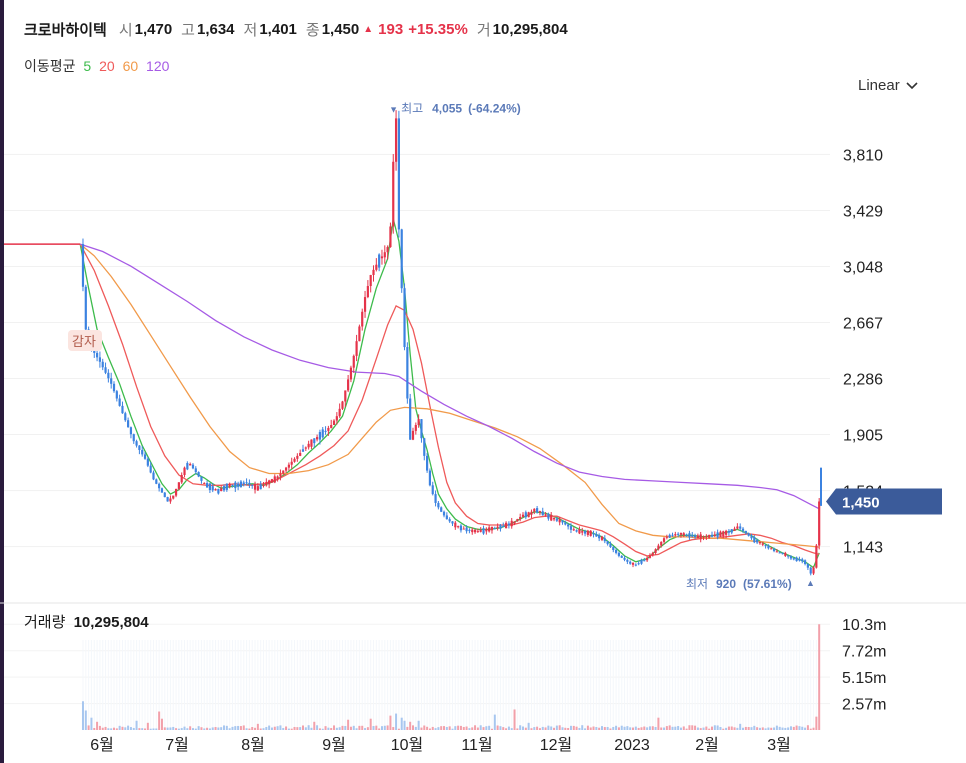  Describe the element at coordinates (87, 66) in the screenshot. I see `ma-5: 5` at that location.